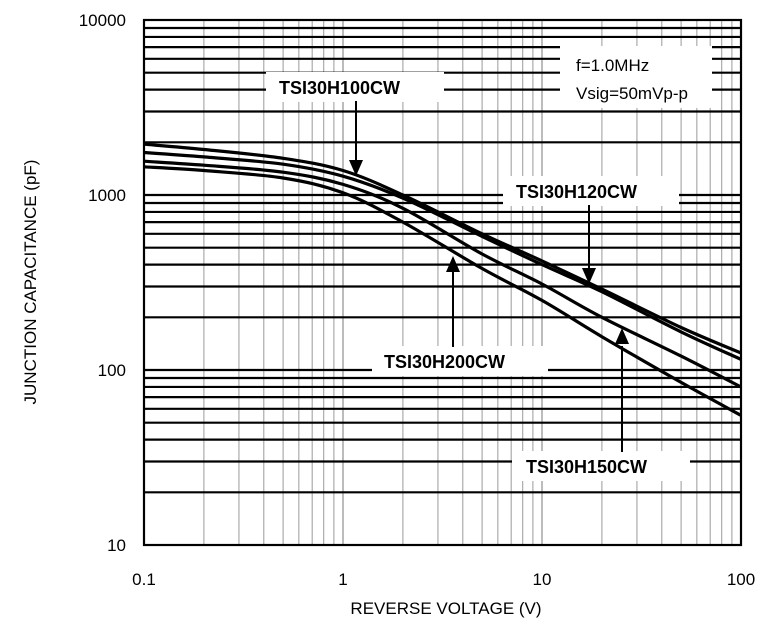 Image resolution: width=779 pixels, height=626 pixels. I want to click on label-tsi30h150cw: TSI30H150CW, so click(601, 466).